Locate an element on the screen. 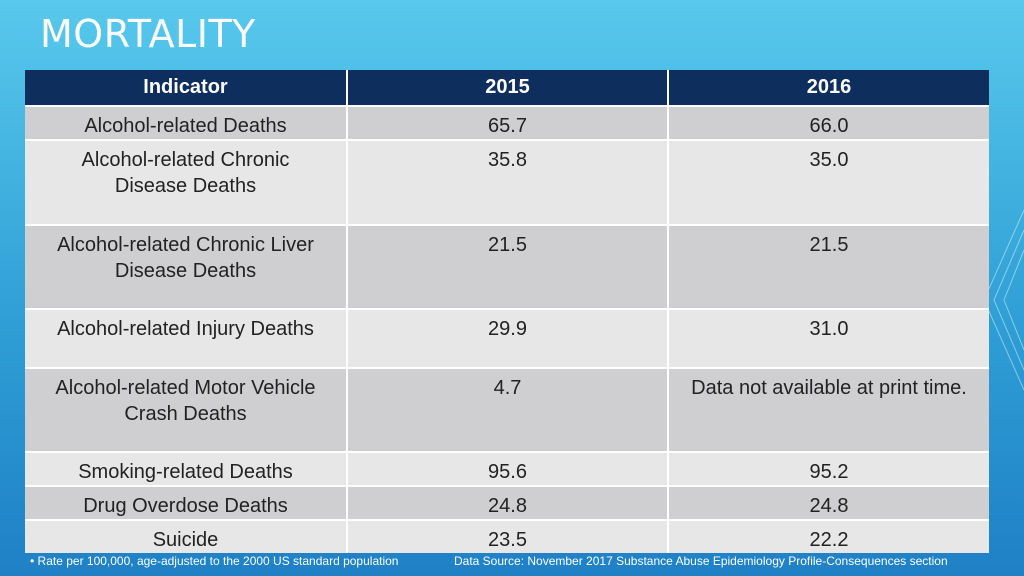 The height and width of the screenshot is (576, 1024). header-2015: 2015 is located at coordinates (508, 88).